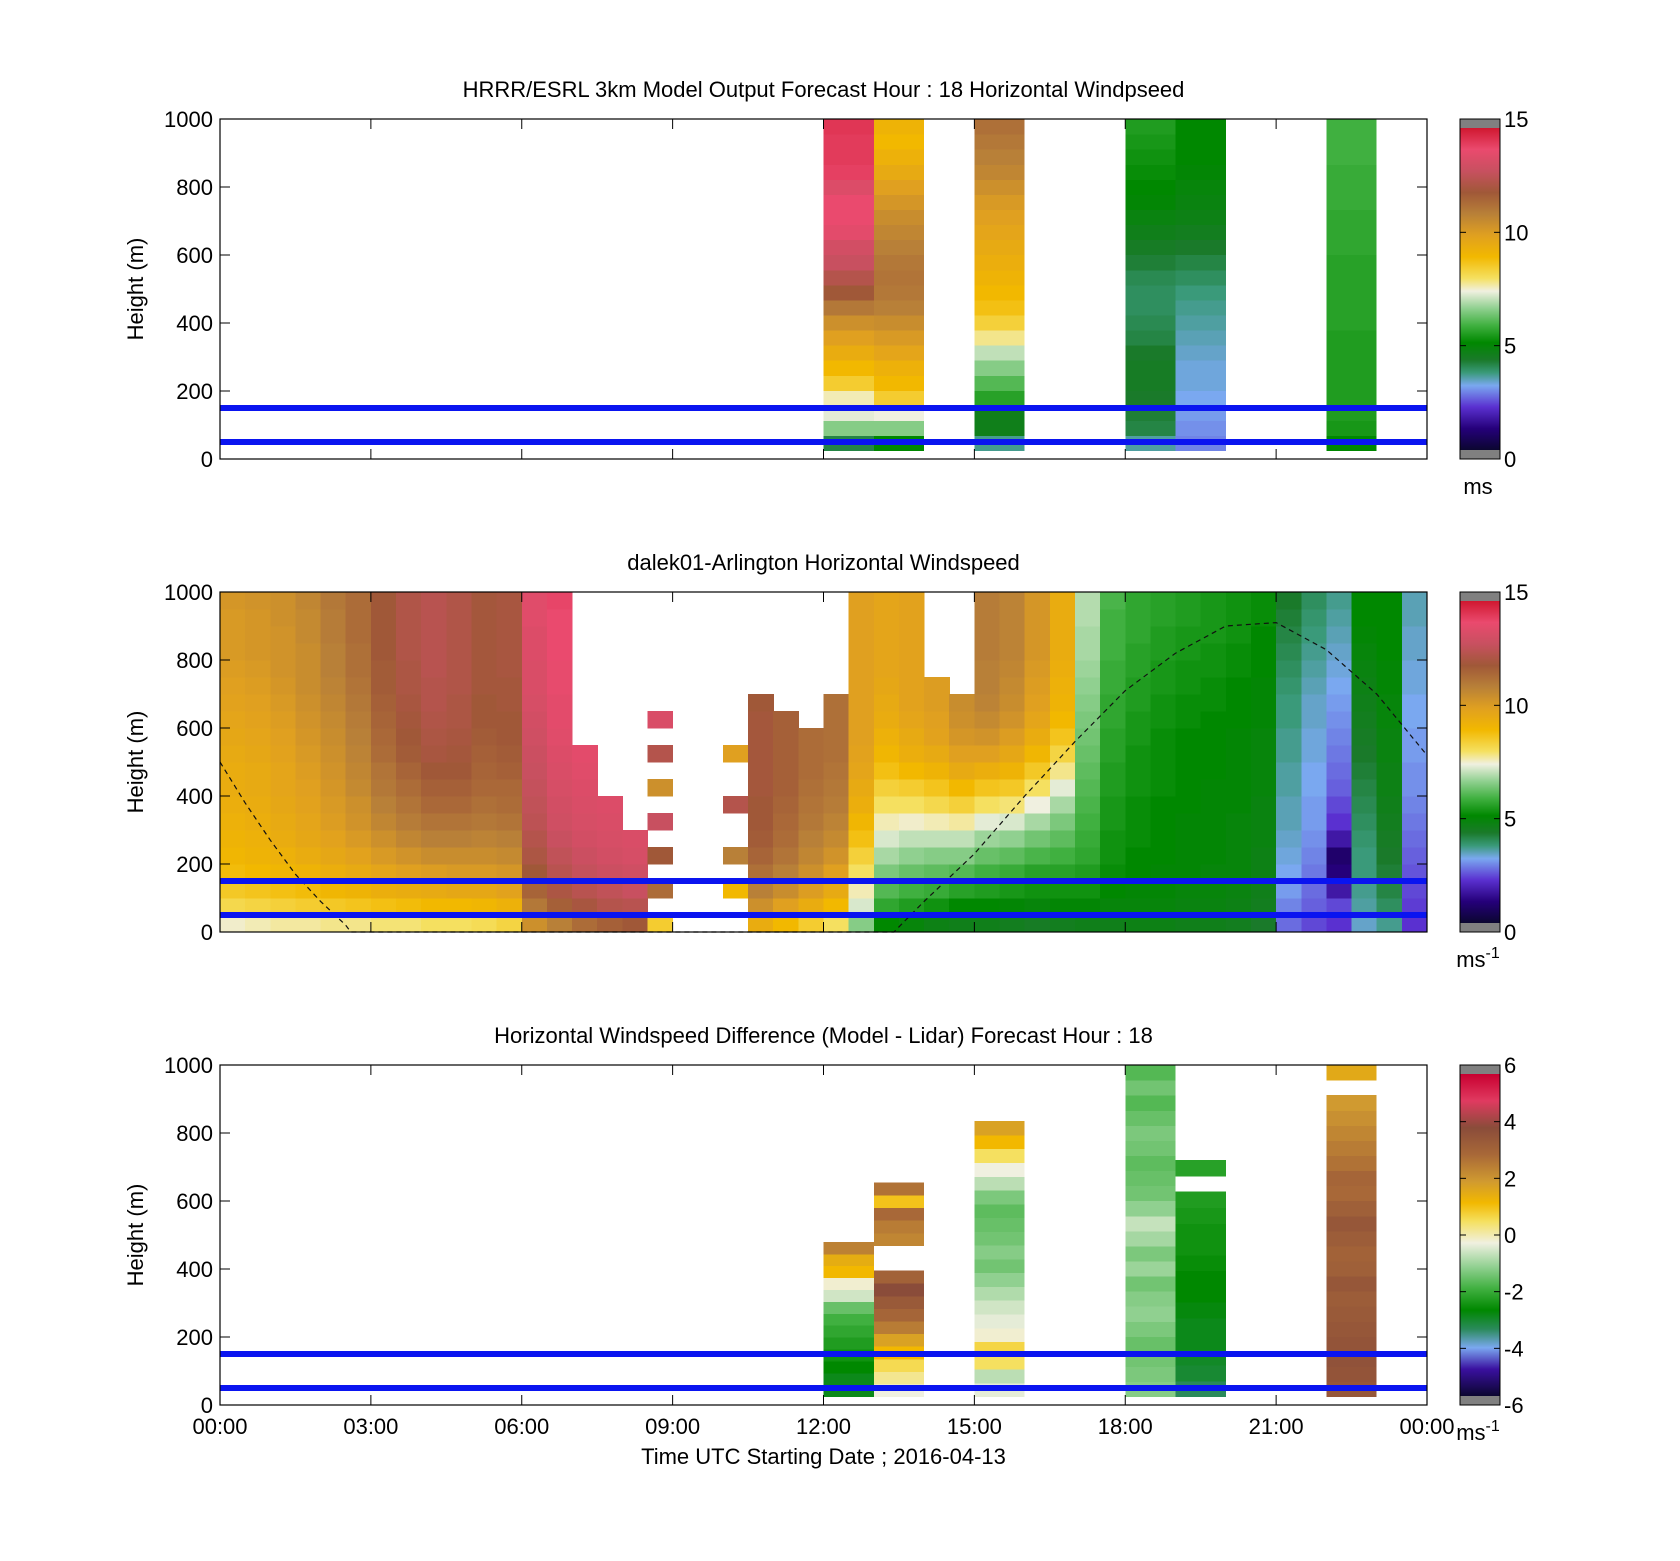 The height and width of the screenshot is (1561, 1680). Describe the element at coordinates (194, 255) in the screenshot. I see `y-tick-label: 600` at that location.